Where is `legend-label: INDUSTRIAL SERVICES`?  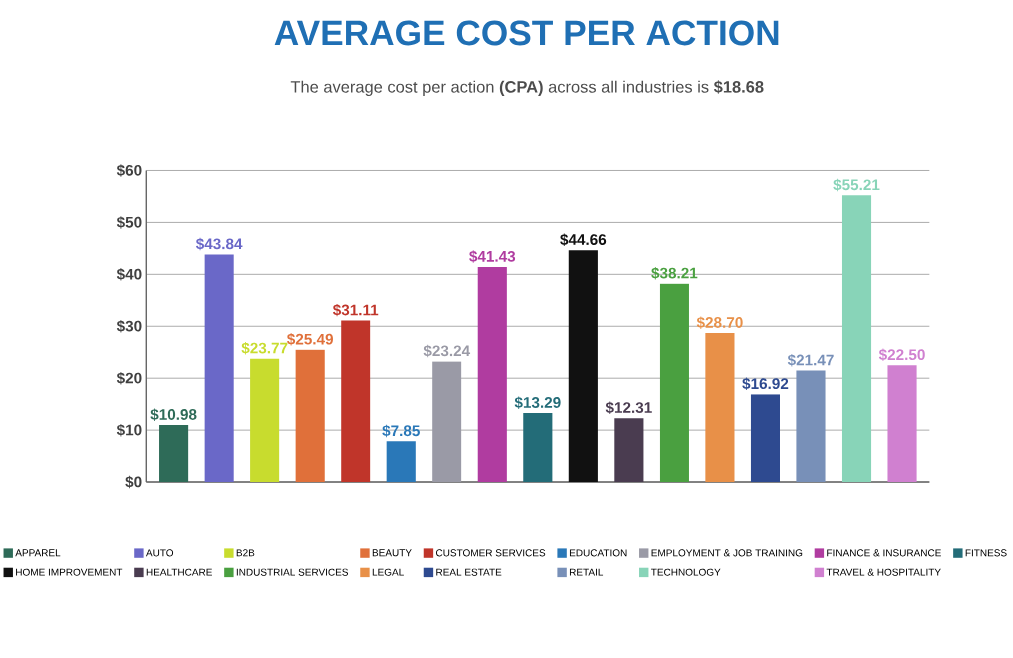
legend-label: INDUSTRIAL SERVICES is located at coordinates (292, 572).